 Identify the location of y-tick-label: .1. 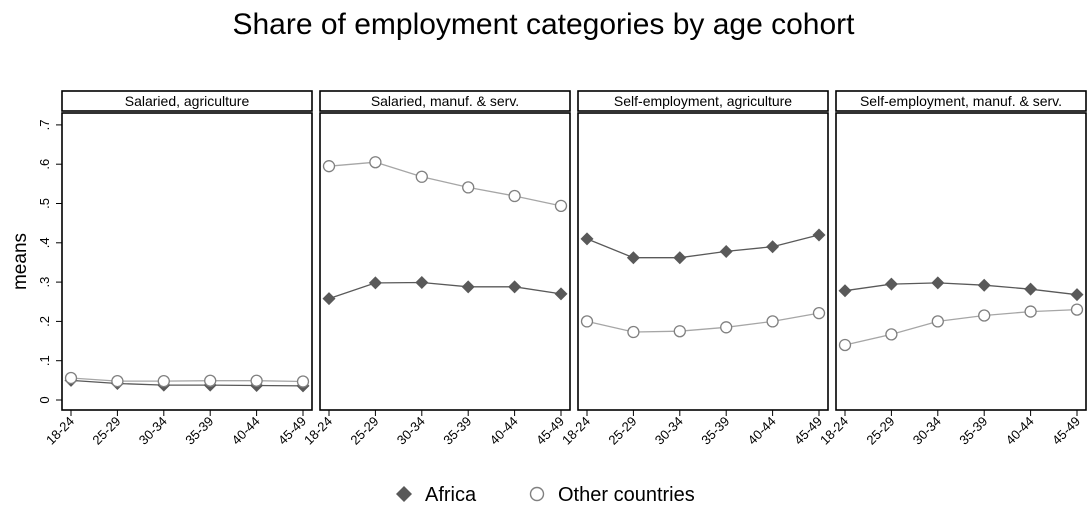
(44, 360).